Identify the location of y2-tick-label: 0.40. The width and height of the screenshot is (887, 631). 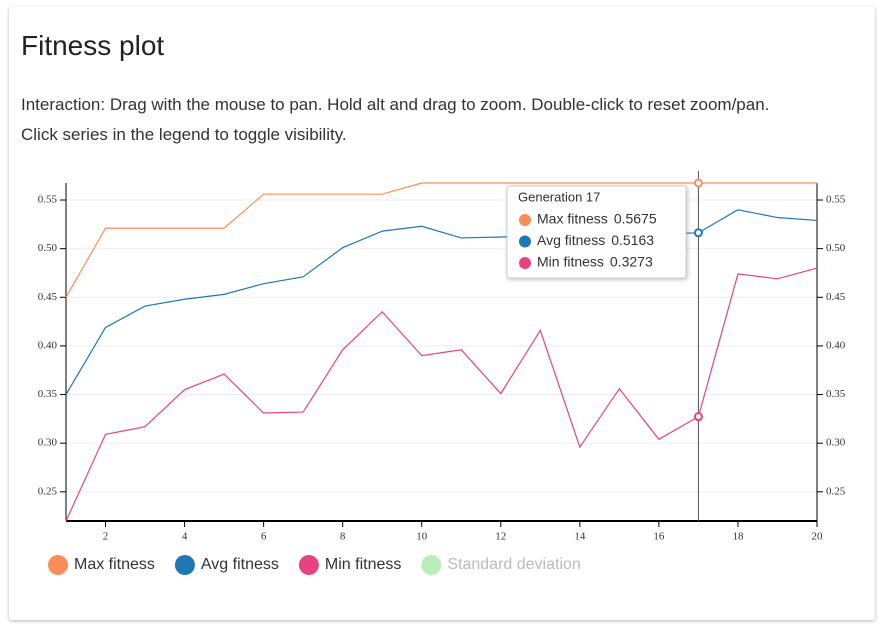
(836, 345).